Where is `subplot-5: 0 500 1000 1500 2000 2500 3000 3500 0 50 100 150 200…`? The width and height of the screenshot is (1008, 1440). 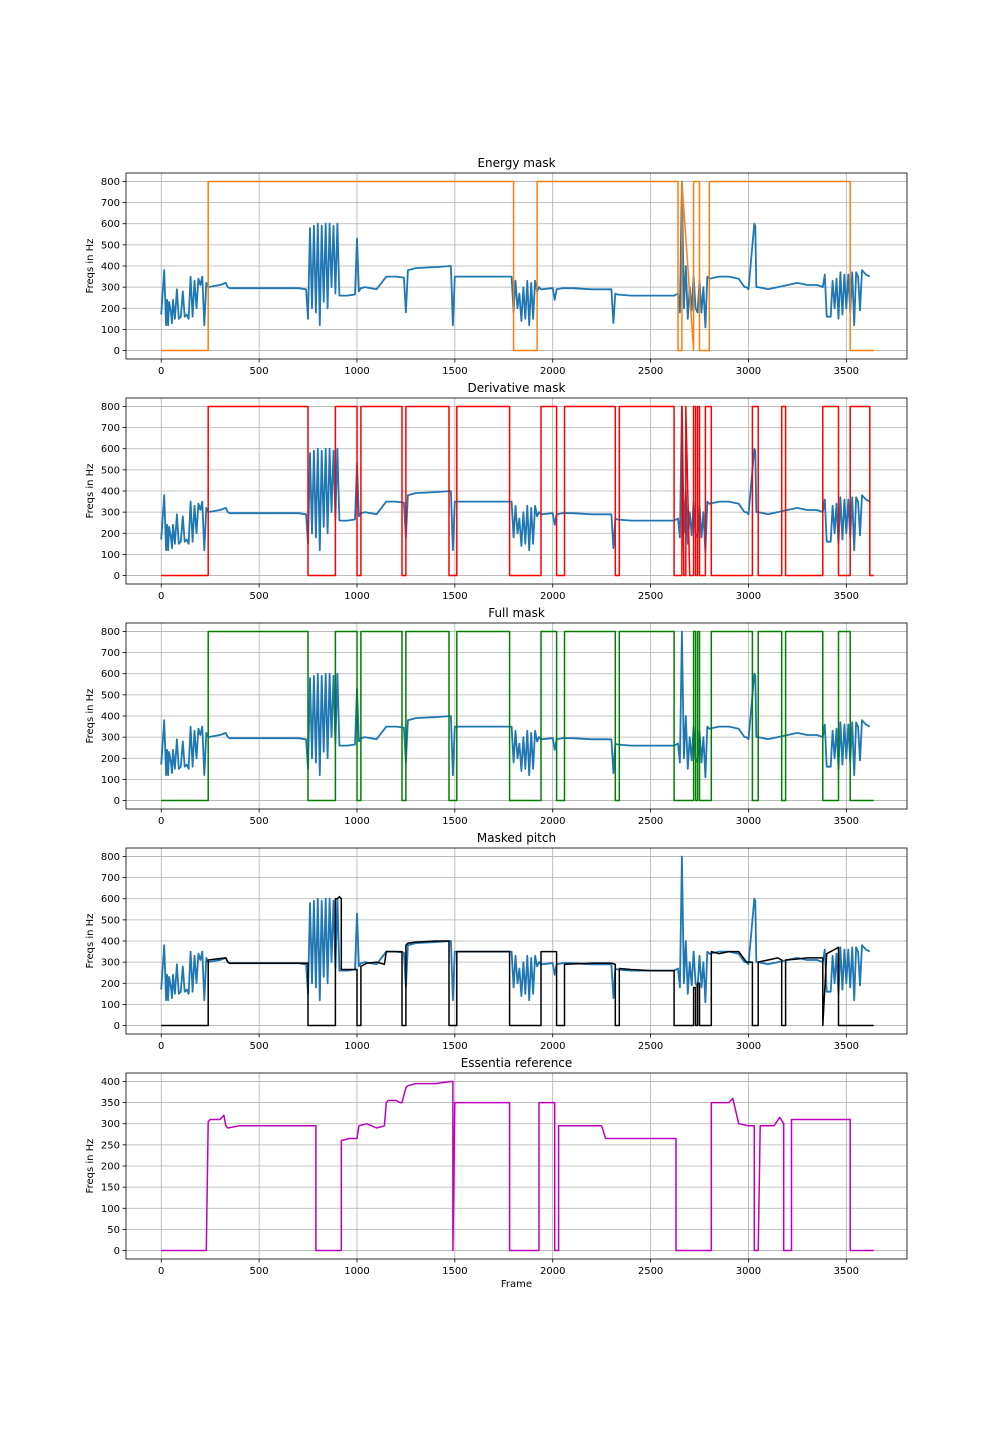 subplot-5: 0 500 1000 1500 2000 2500 3000 3500 0 50 100 150 200… is located at coordinates (496, 1173).